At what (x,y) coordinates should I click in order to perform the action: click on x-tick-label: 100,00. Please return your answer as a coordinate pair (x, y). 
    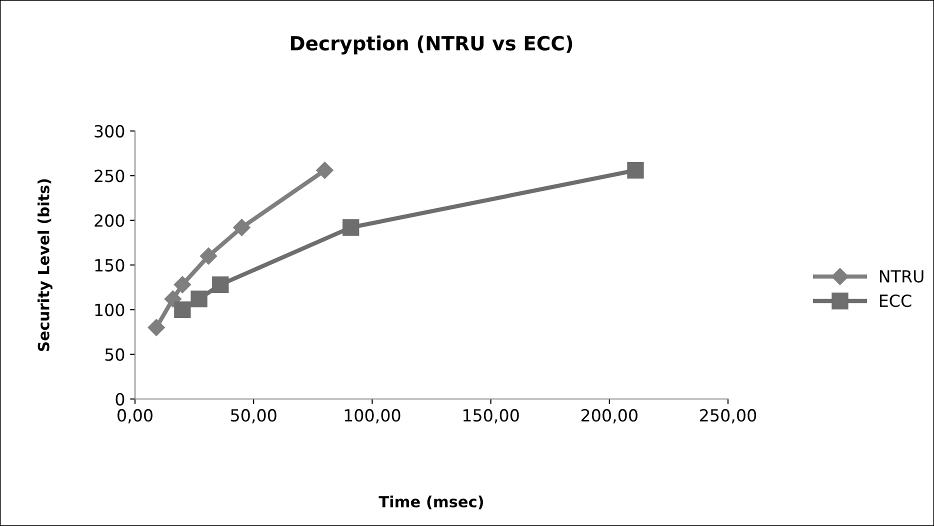
    Looking at the image, I should click on (372, 416).